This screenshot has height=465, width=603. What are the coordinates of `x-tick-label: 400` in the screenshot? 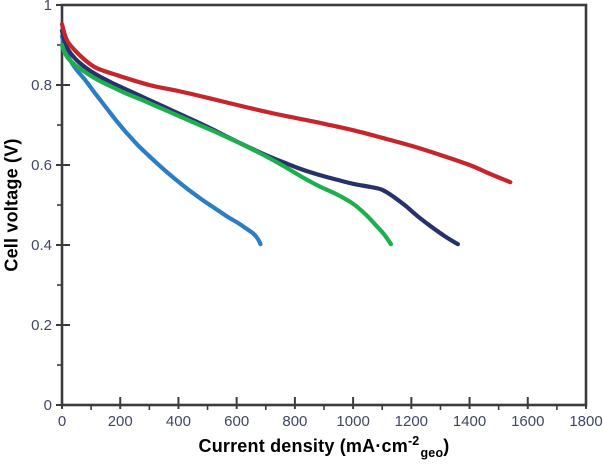 It's located at (178, 421).